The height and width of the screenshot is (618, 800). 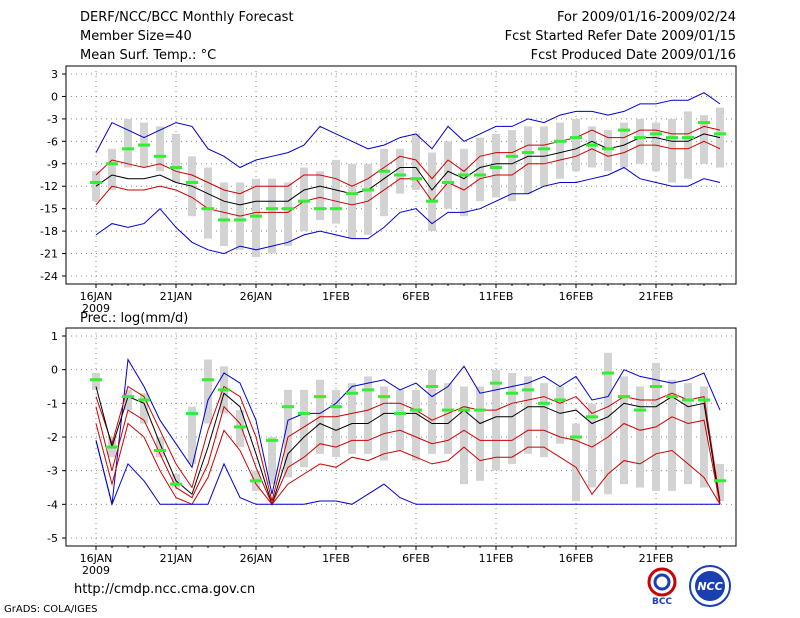 I want to click on y-tick-label: -9, so click(x=52, y=164).